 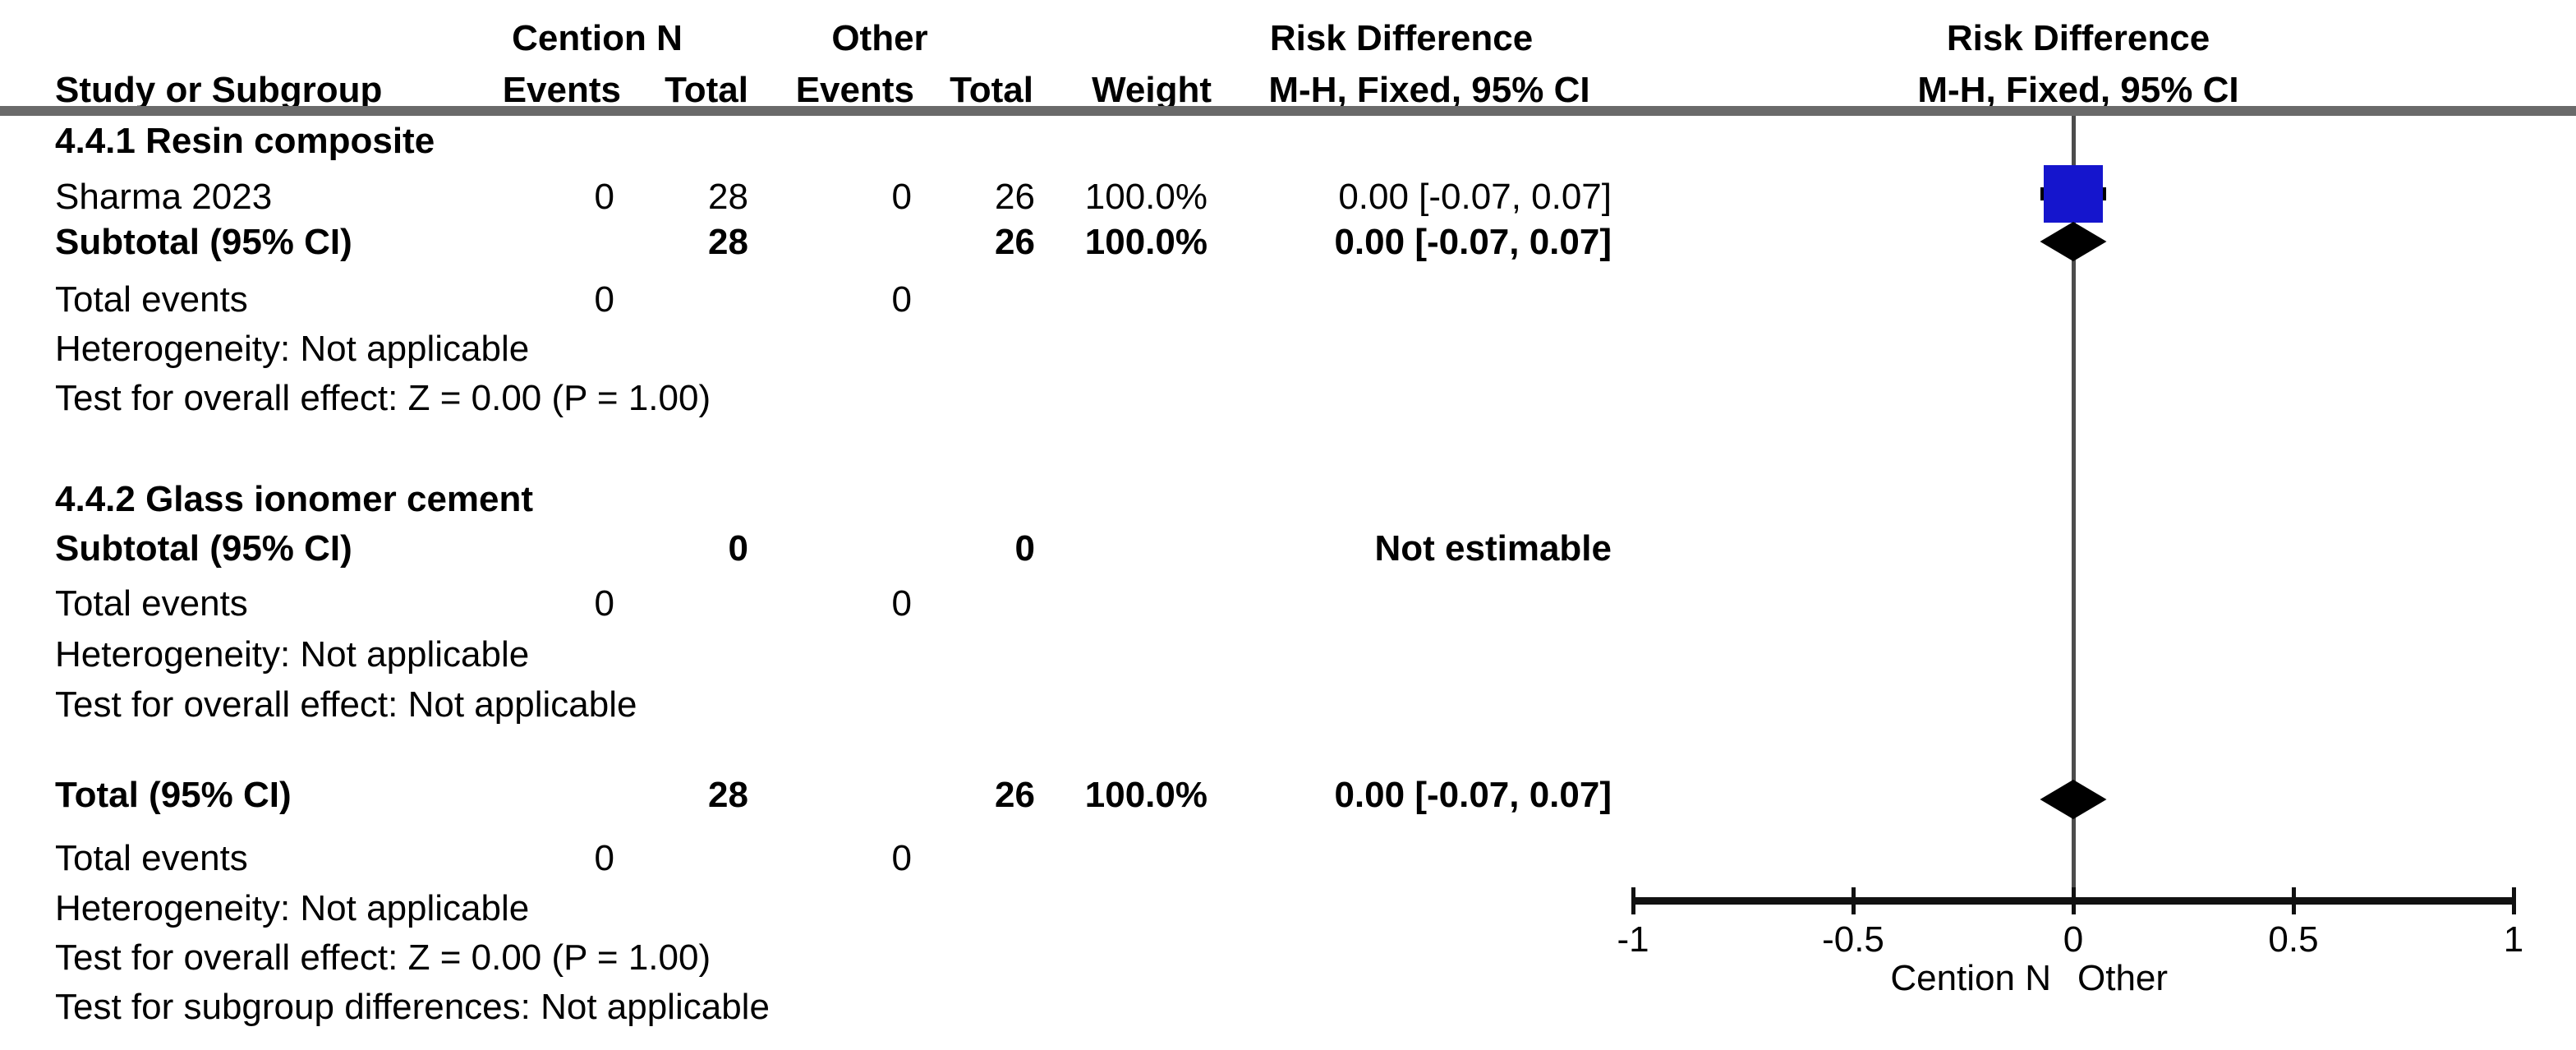 I want to click on x-axis-tick--0.5, so click(x=1854, y=900).